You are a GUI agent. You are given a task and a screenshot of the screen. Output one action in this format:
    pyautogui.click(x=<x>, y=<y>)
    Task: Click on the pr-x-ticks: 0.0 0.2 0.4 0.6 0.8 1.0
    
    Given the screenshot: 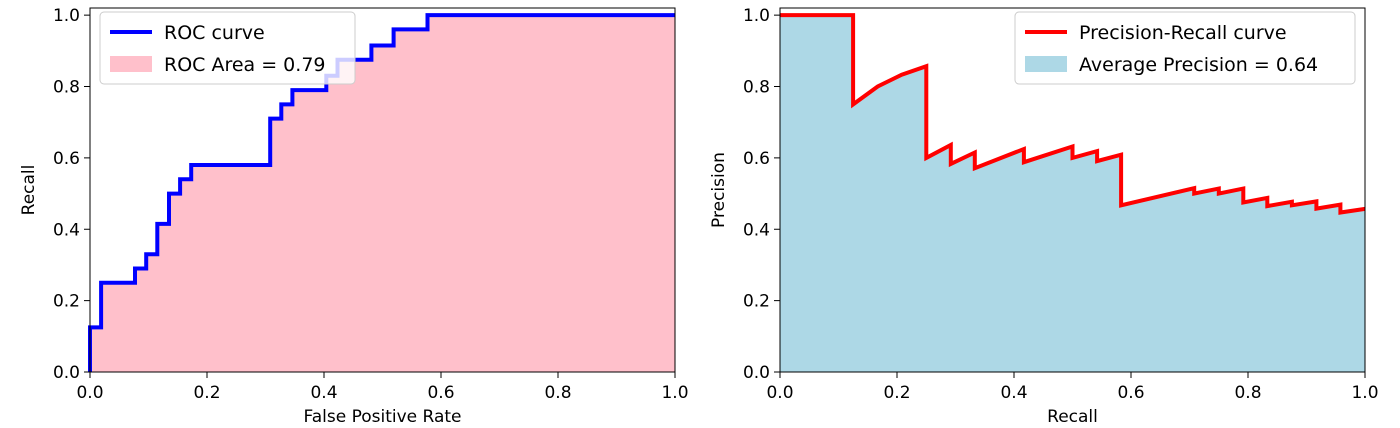 What is the action you would take?
    pyautogui.click(x=1072, y=387)
    